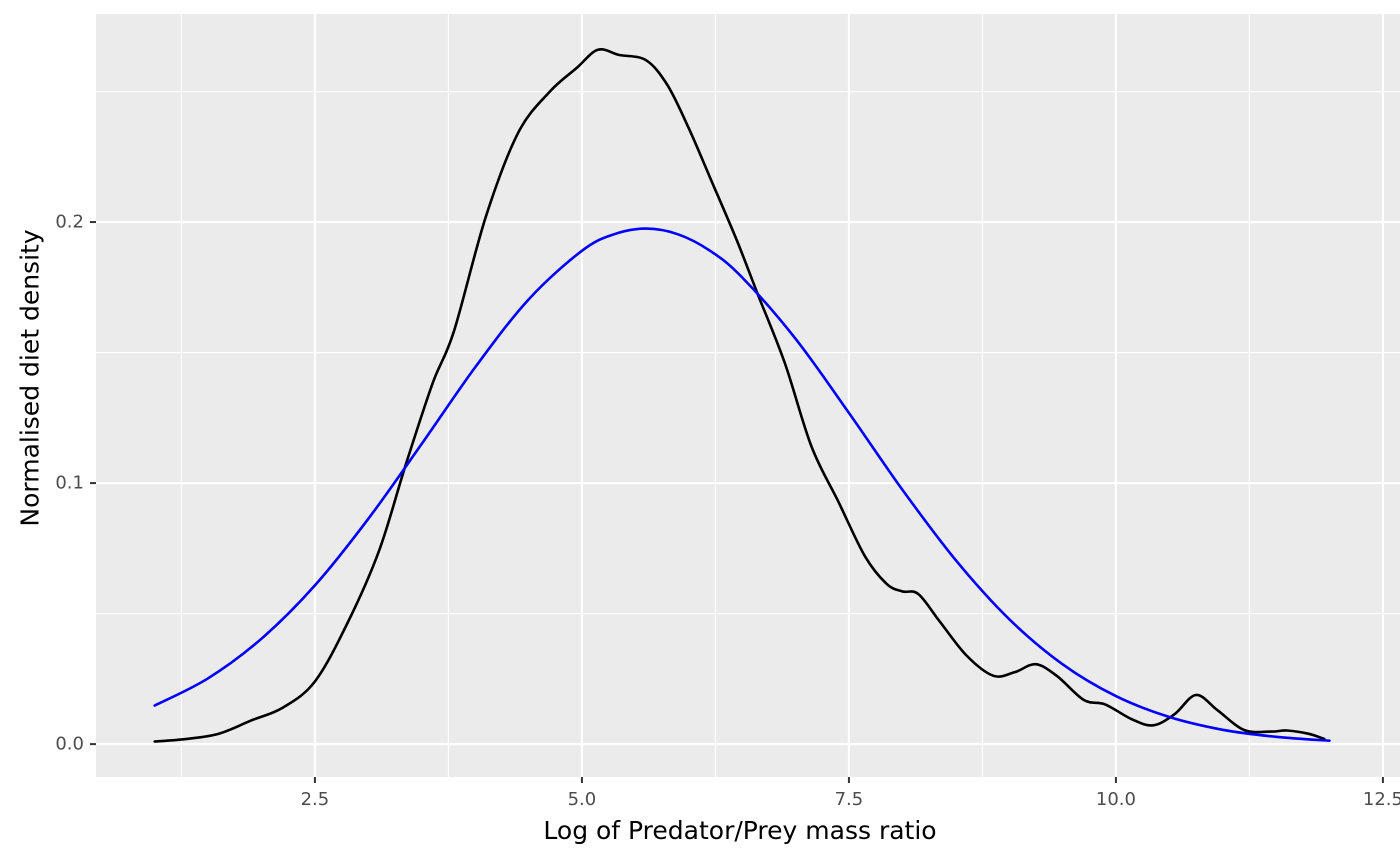 The height and width of the screenshot is (865, 1400). Describe the element at coordinates (315, 799) in the screenshot. I see `x-tick-label: 2.5` at that location.